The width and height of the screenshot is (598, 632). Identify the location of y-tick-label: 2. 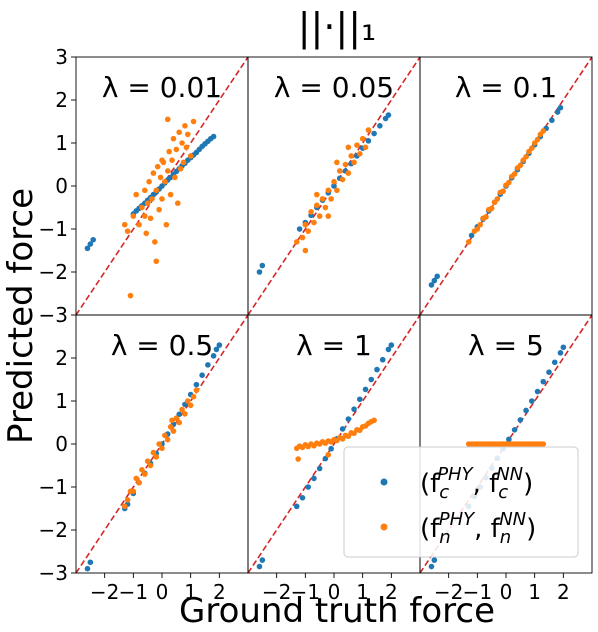
(61, 358).